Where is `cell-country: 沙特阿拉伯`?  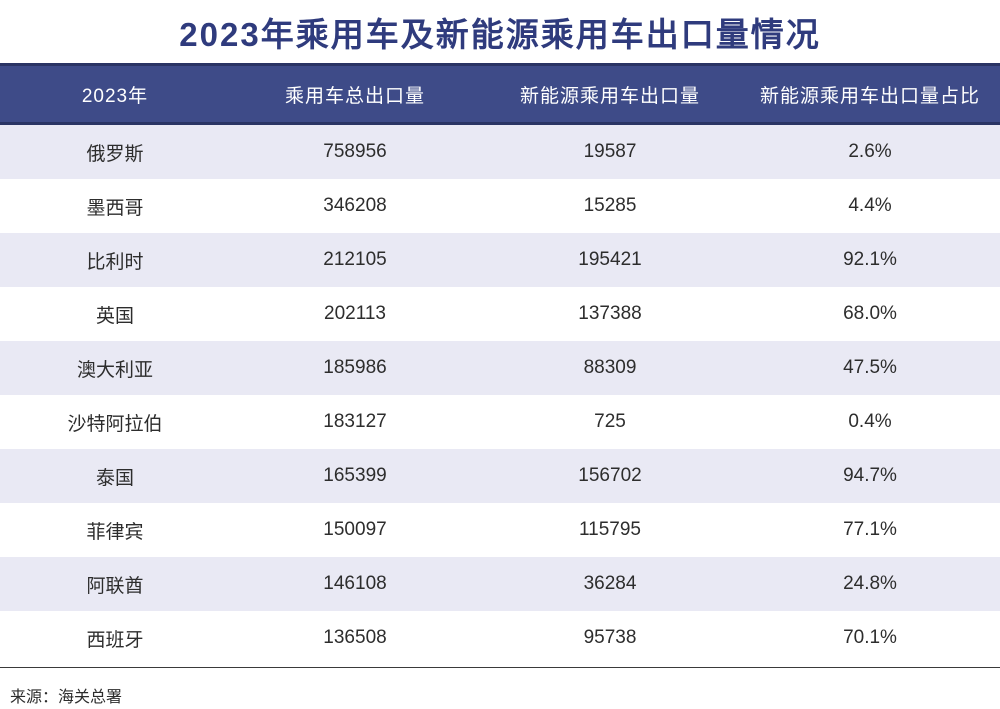
cell-country: 沙特阿拉伯 is located at coordinates (115, 424).